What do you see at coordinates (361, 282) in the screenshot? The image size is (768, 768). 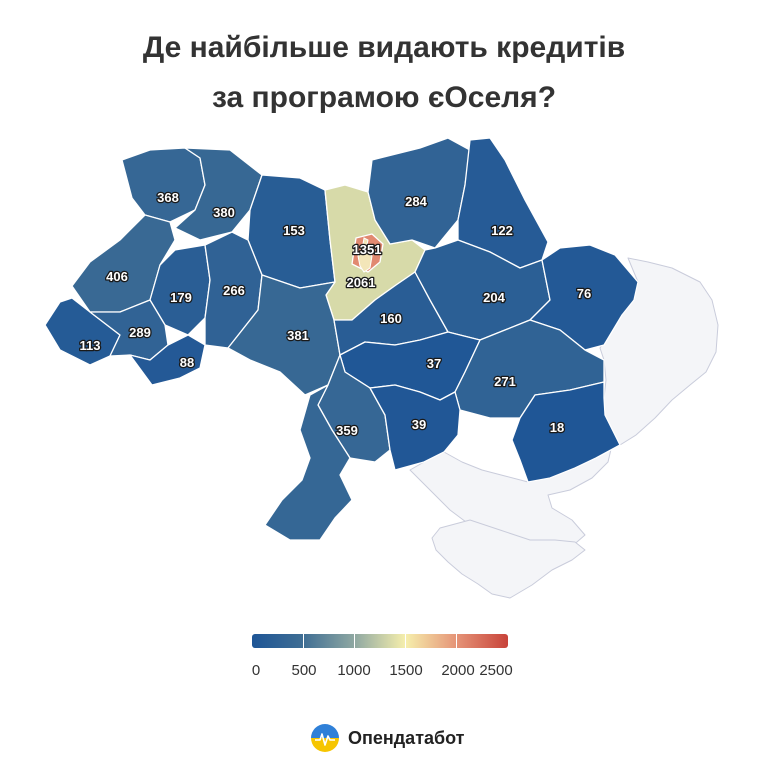 I see `value-label-kyiv-city: 2061` at bounding box center [361, 282].